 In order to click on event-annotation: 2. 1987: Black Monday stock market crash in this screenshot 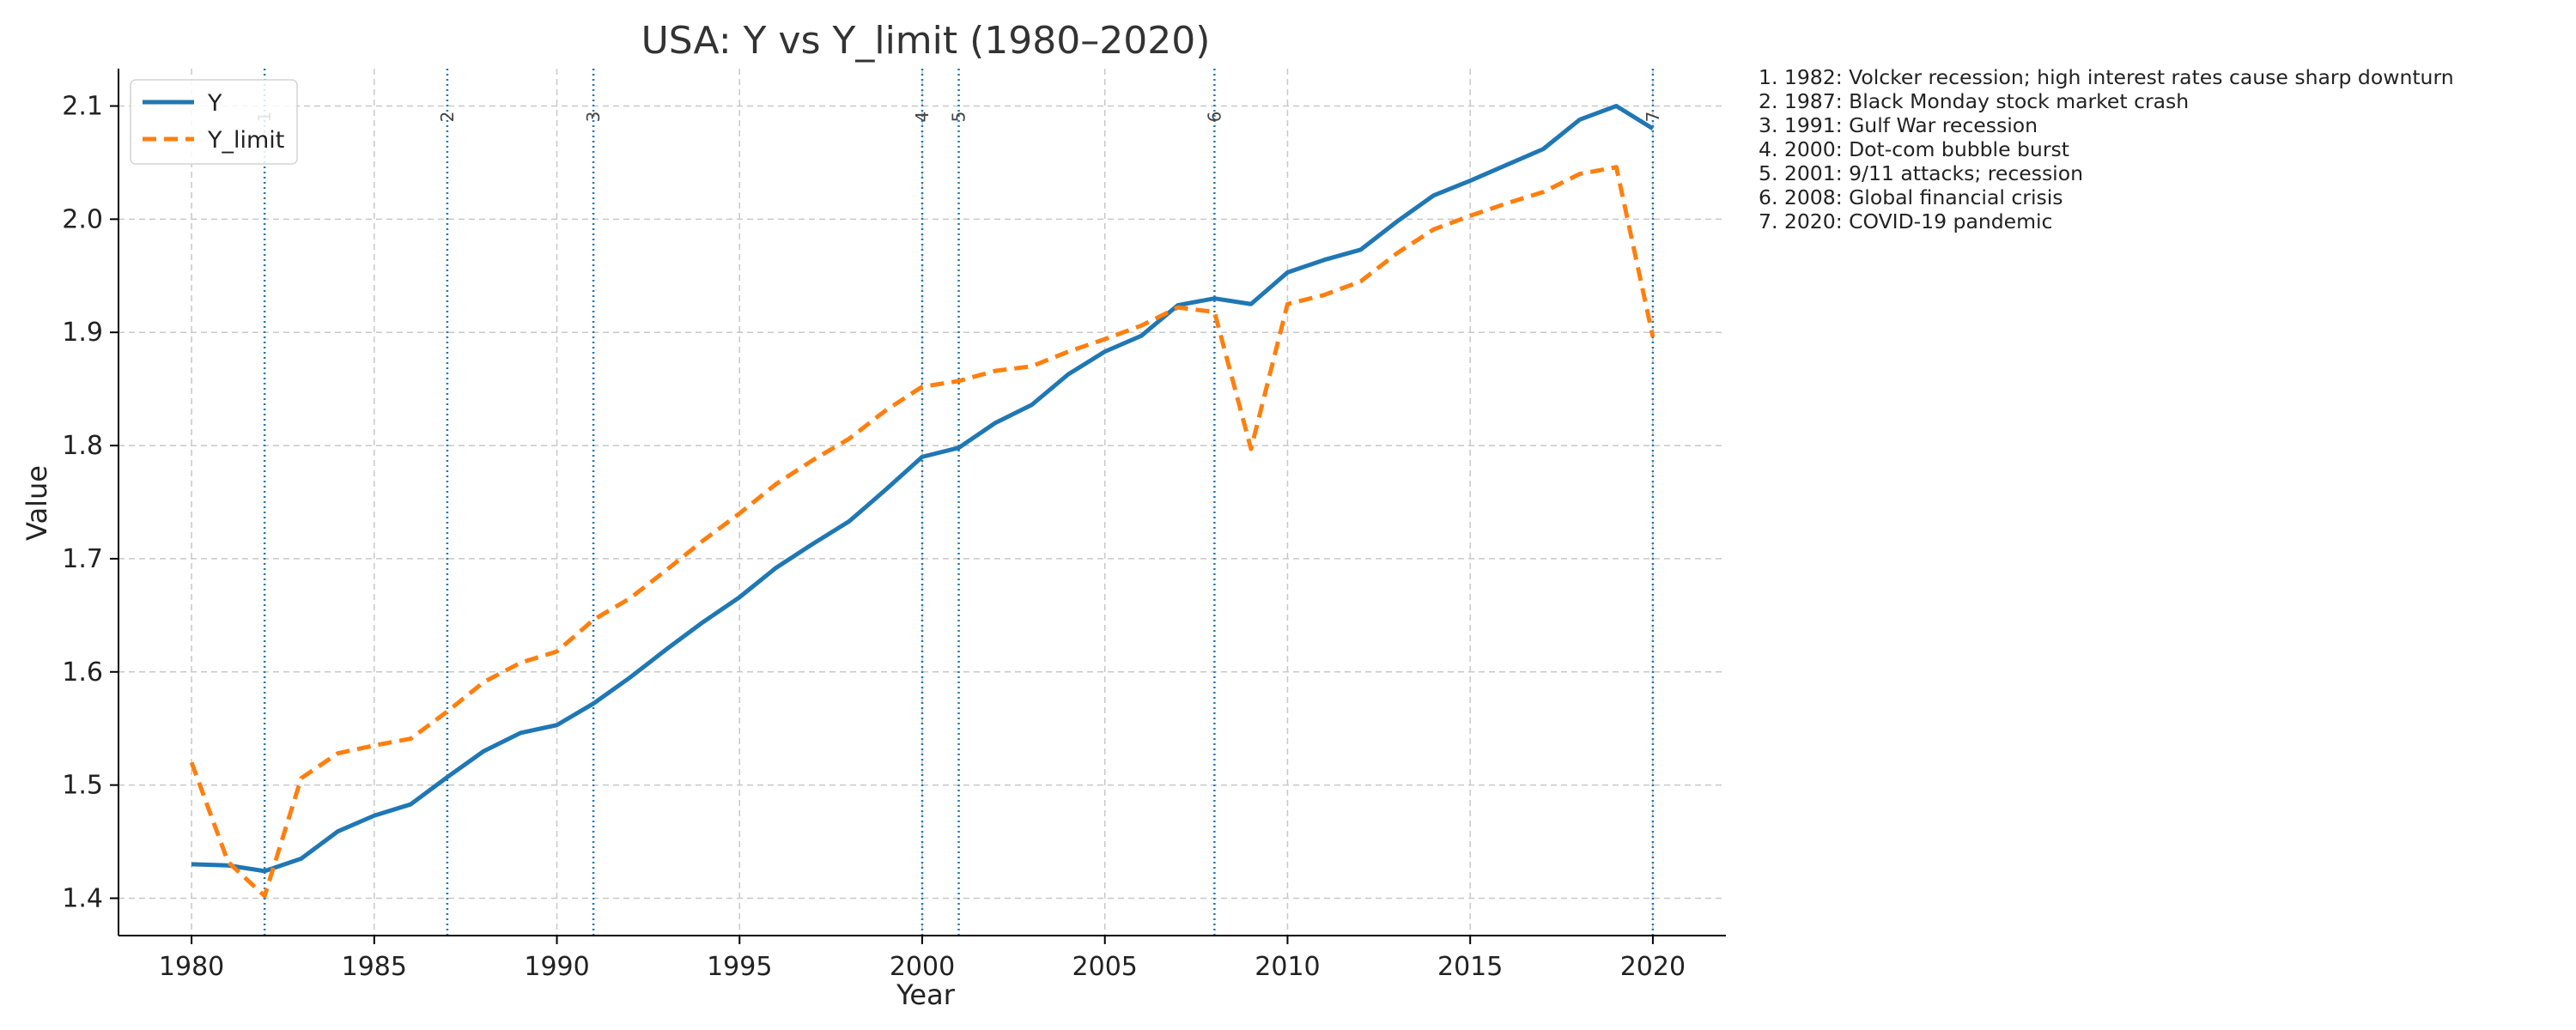, I will do `click(1975, 101)`.